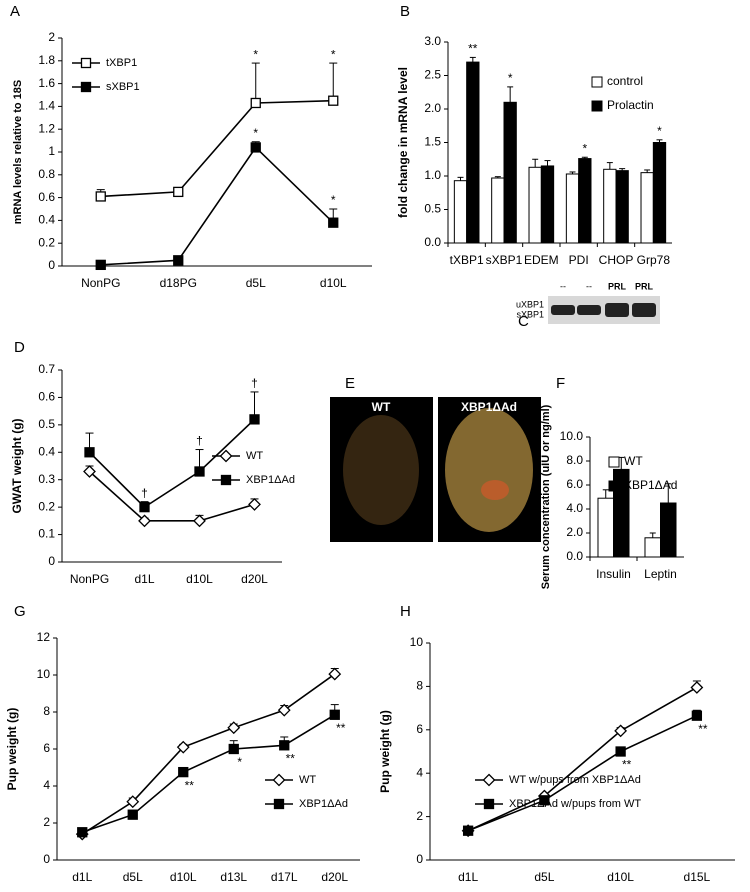 The image size is (750, 892). Describe the element at coordinates (654, 260) in the screenshot. I see `x-tick-label: Grp78` at that location.